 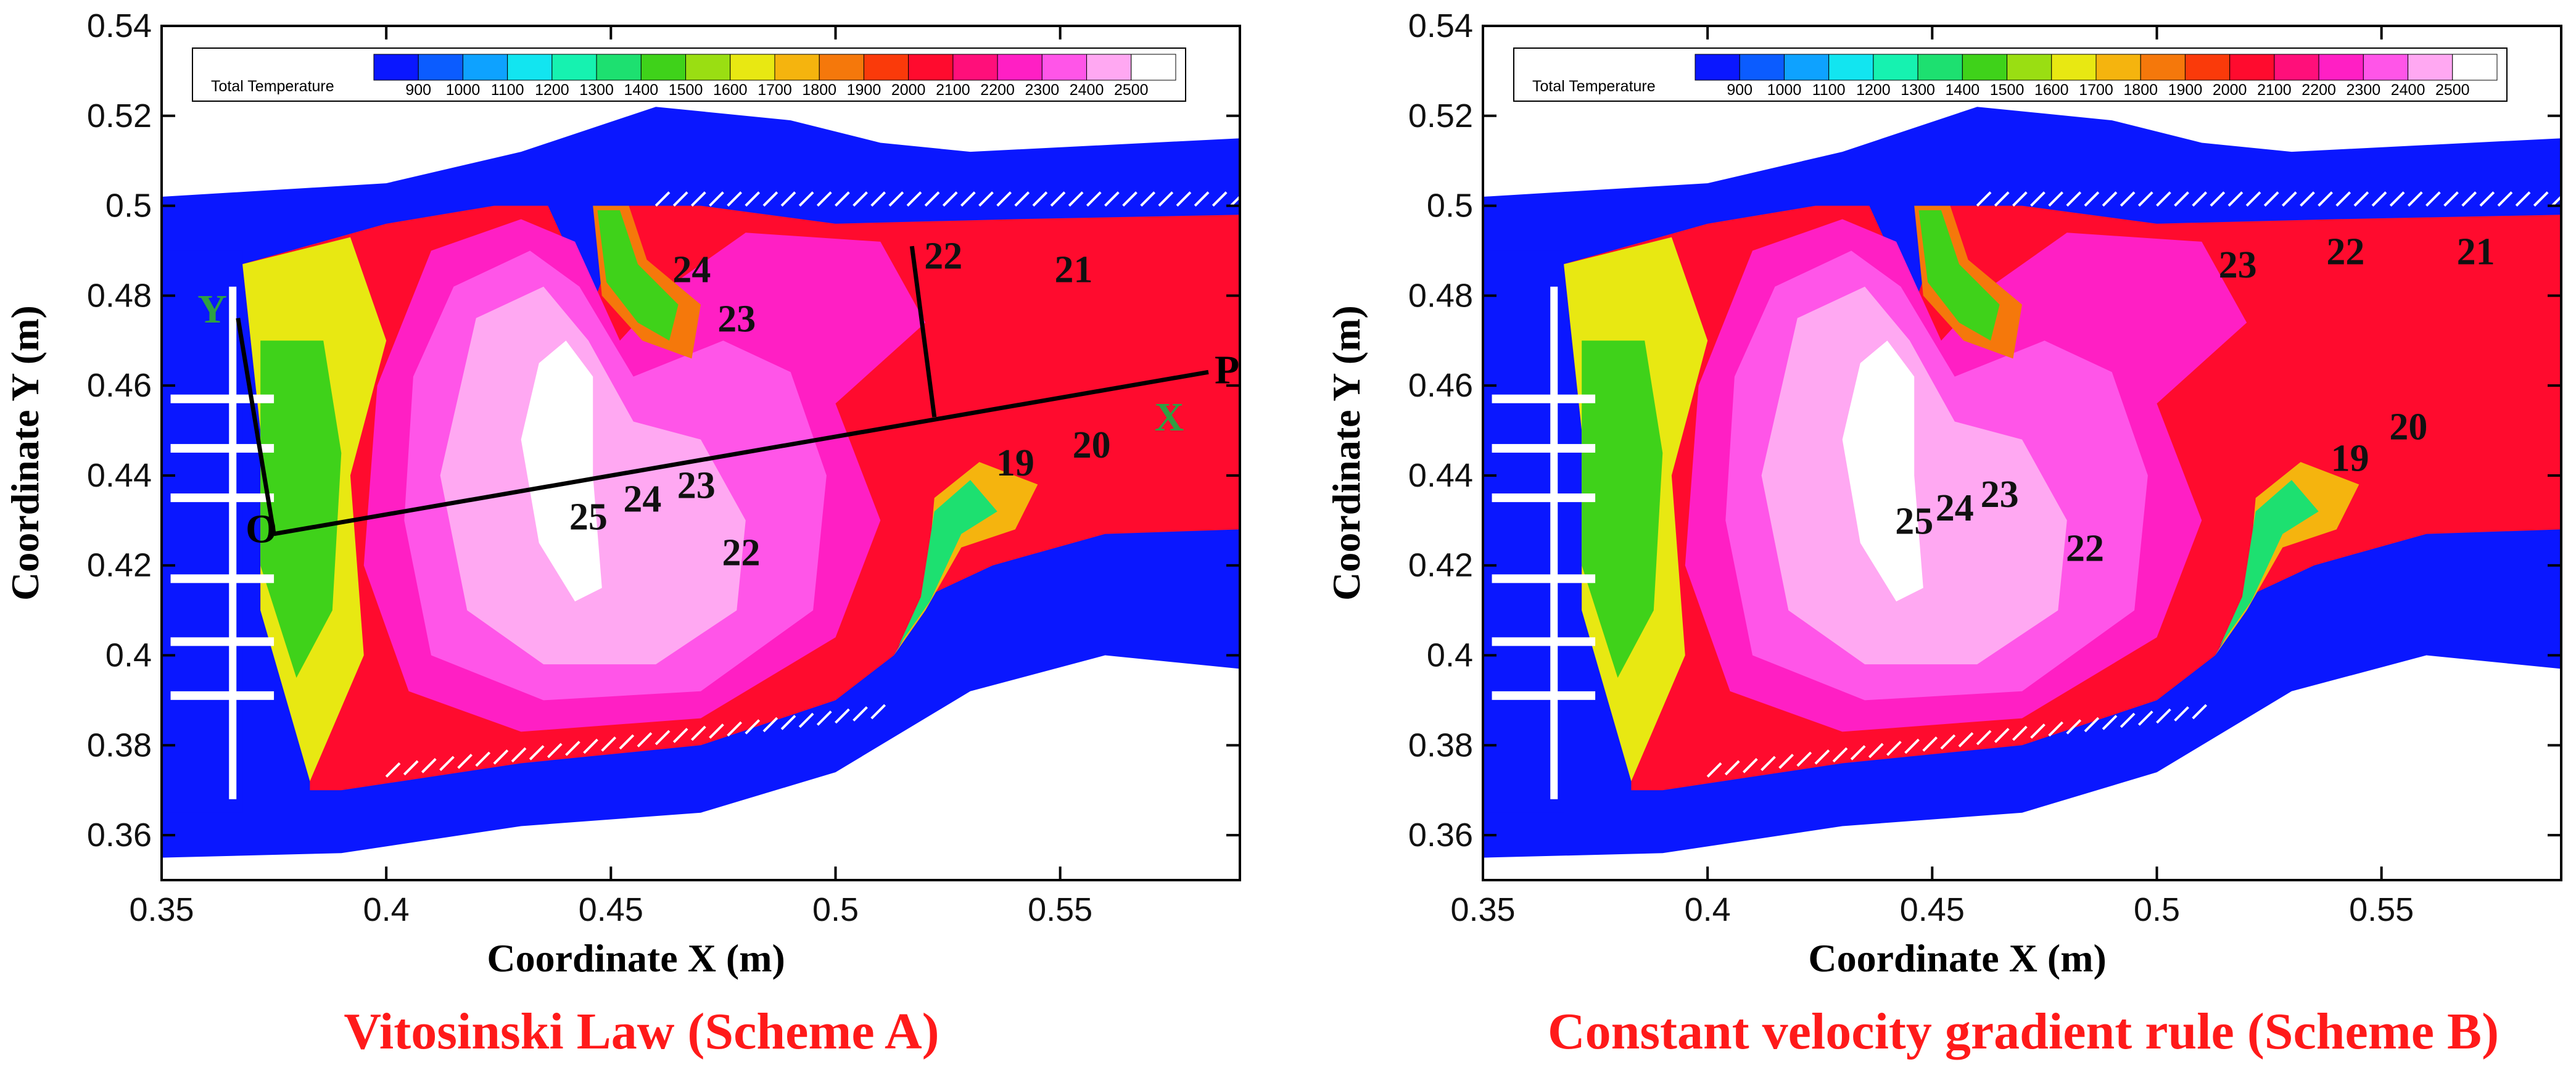 What do you see at coordinates (2185, 90) in the screenshot?
I see `legend-tick-label: 1900` at bounding box center [2185, 90].